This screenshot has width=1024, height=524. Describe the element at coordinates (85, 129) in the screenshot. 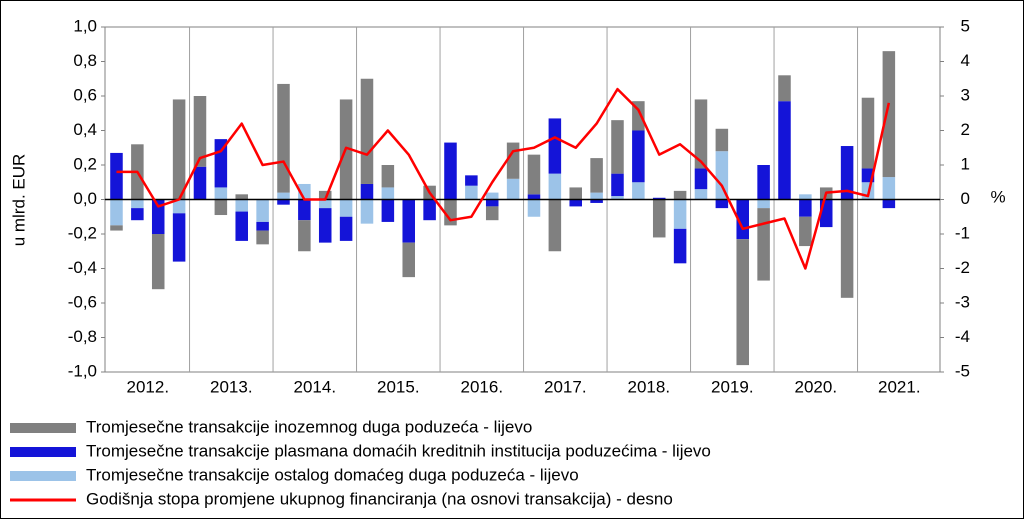

I see `y-tick-label: 0,4` at that location.